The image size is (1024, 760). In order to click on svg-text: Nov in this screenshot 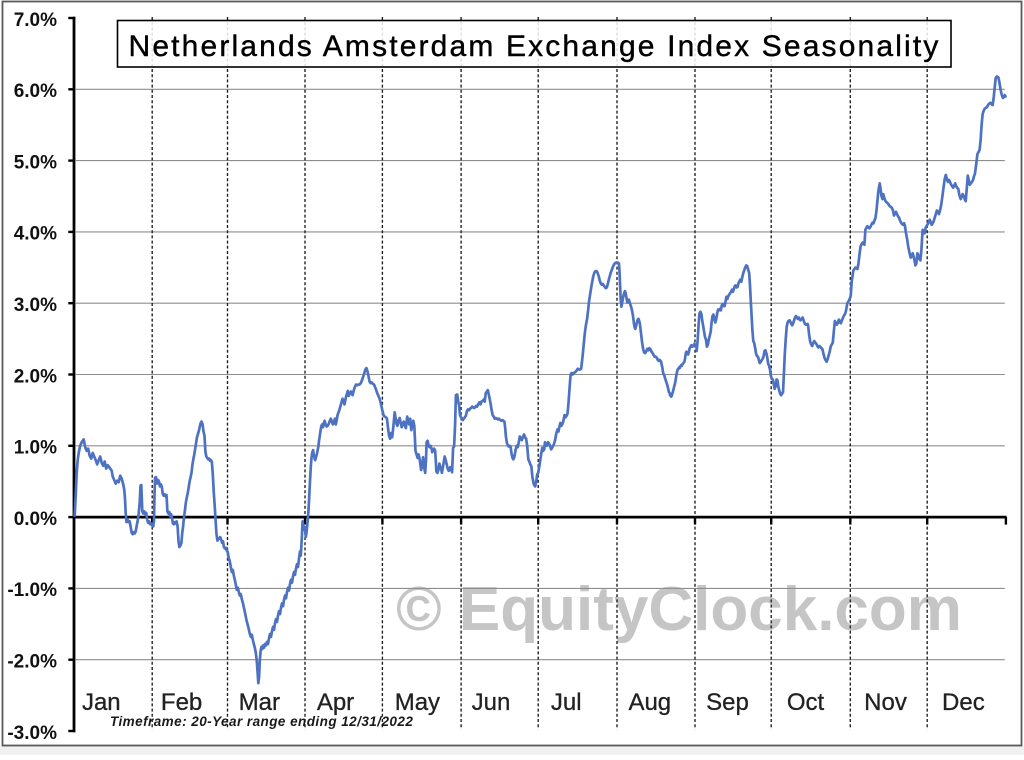, I will do `click(885, 702)`.